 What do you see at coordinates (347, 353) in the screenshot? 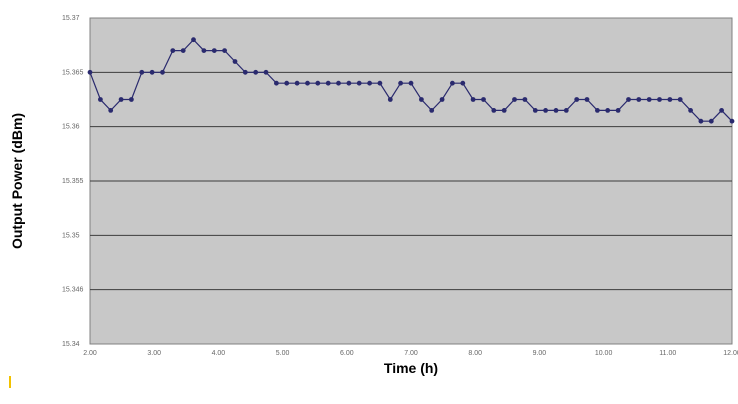
I see `x-tick-label: 6.00` at bounding box center [347, 353].